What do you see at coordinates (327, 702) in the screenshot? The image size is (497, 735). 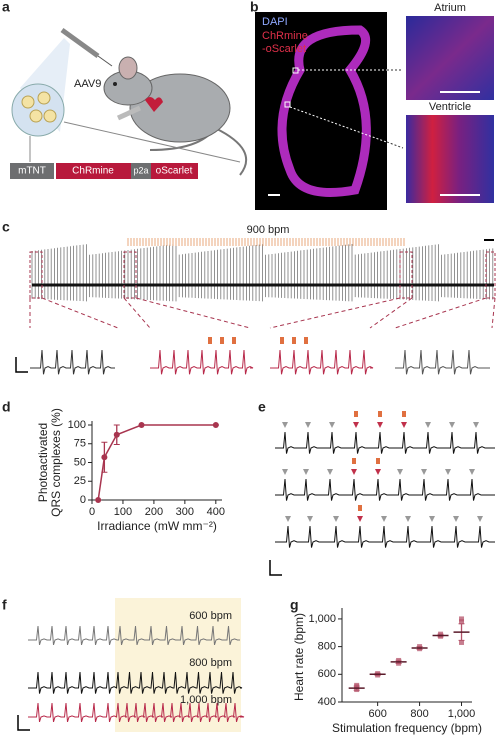 I see `y-tick-label: 400` at bounding box center [327, 702].